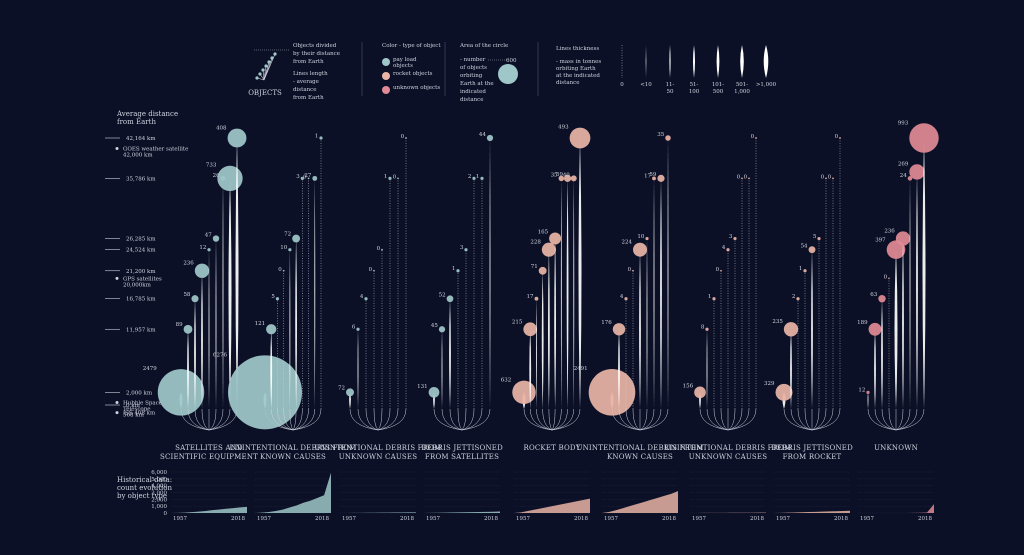  Describe the element at coordinates (670, 85) in the screenshot. I see `thickness-scale-label: 11-` at that location.